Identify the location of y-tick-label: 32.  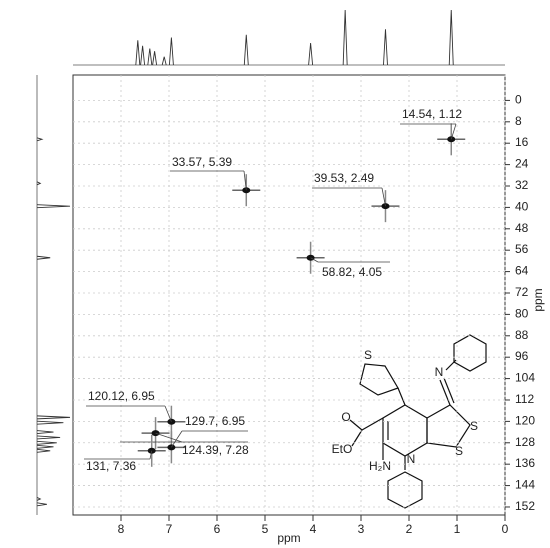
(522, 185).